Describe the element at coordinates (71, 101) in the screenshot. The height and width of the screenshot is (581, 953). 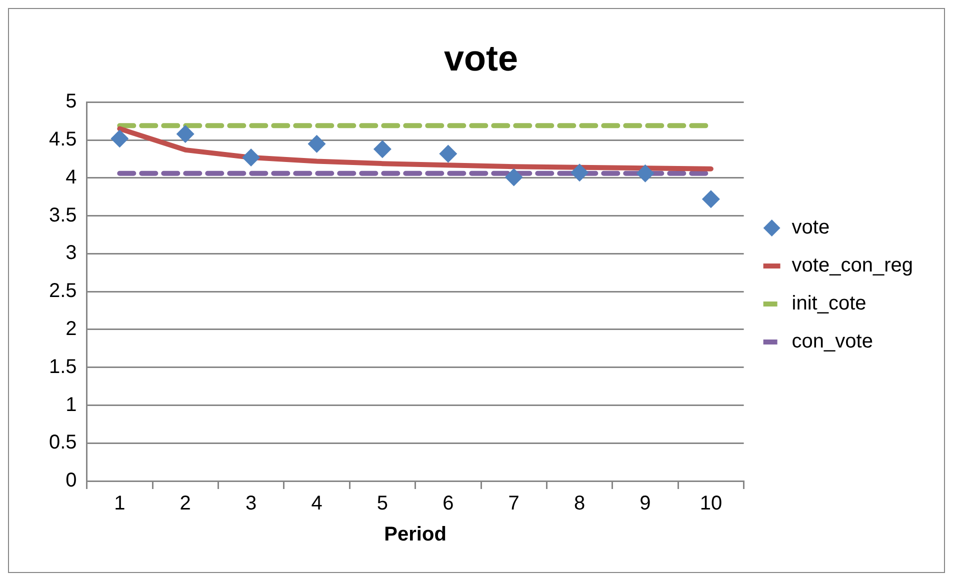
I see `y-tick-label: 5` at that location.